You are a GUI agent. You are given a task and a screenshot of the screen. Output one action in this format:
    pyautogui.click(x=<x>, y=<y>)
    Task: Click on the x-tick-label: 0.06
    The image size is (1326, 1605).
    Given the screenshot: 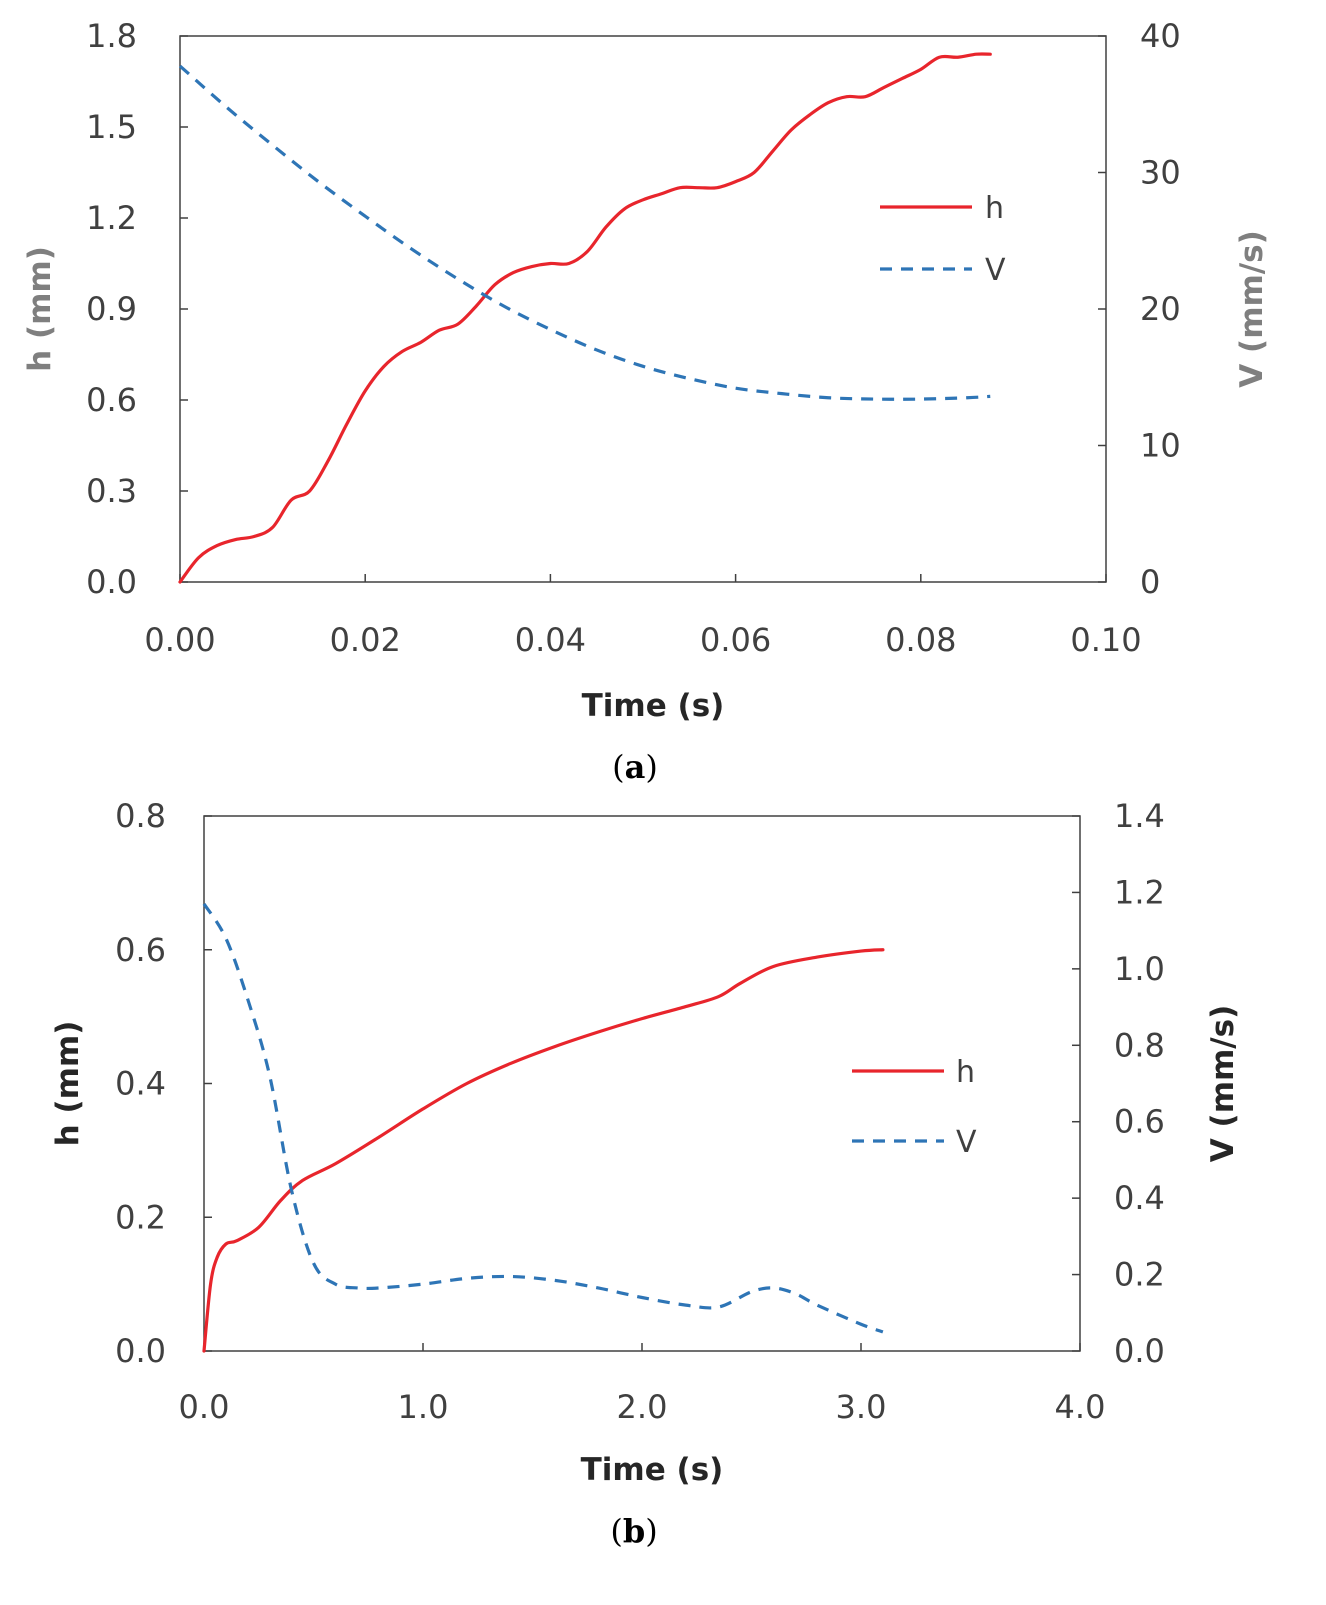 What is the action you would take?
    pyautogui.click(x=735, y=640)
    